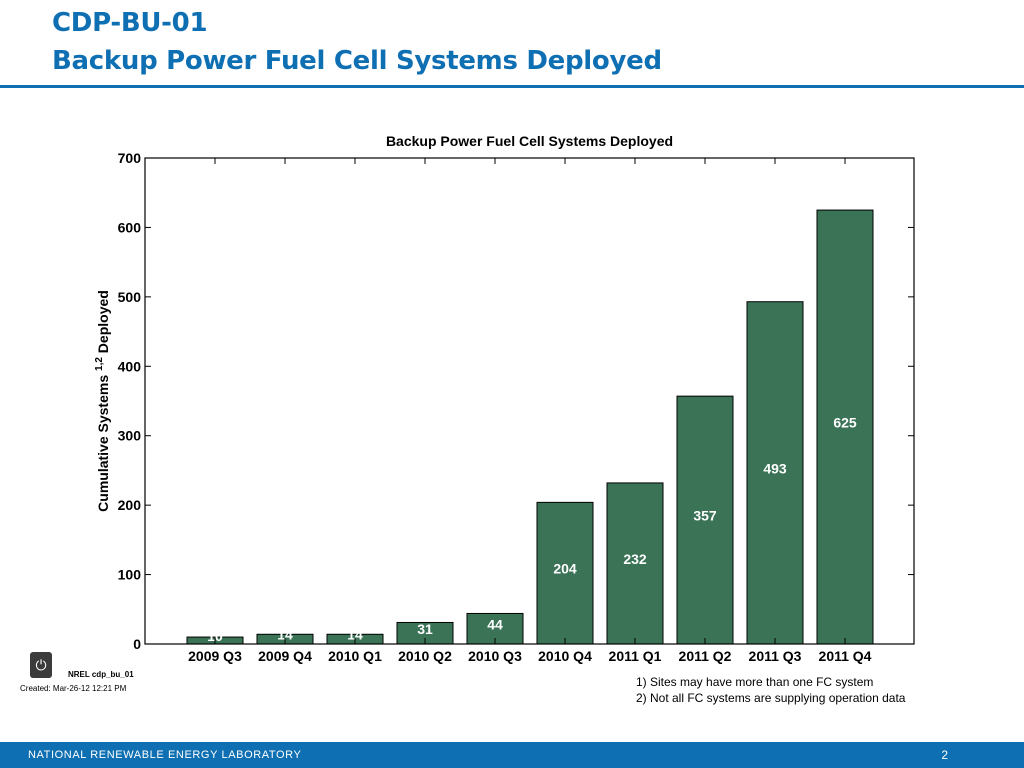  Describe the element at coordinates (102, 401) in the screenshot. I see `y-axis-label: Cumulative Systems 1,2 Deployed` at that location.